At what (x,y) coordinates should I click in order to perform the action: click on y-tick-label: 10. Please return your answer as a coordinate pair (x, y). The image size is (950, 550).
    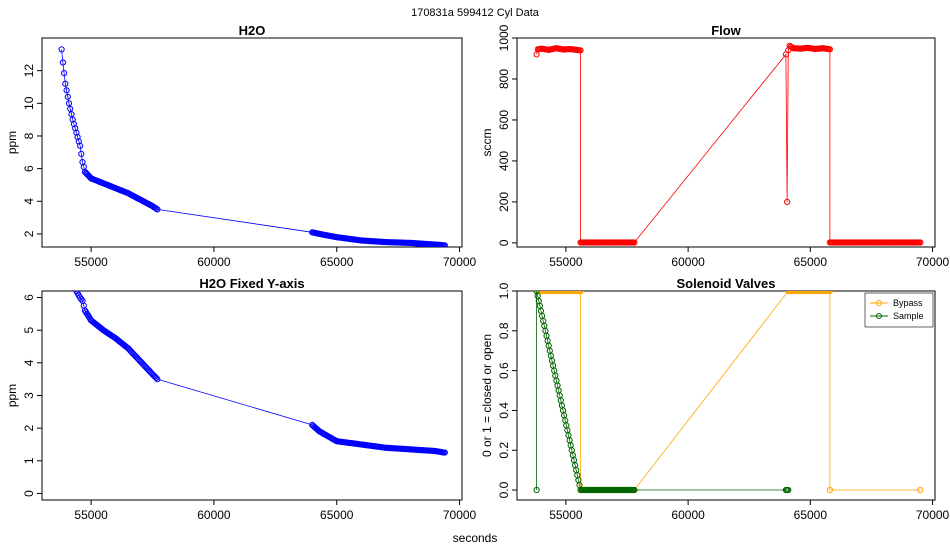
    Looking at the image, I should click on (29, 103).